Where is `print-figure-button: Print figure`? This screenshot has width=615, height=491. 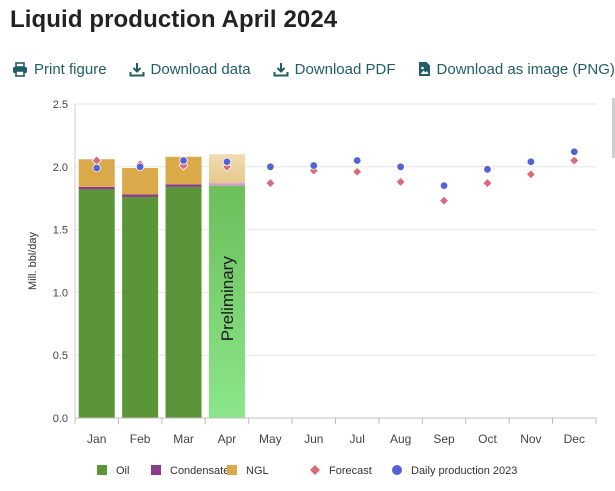 print-figure-button: Print figure is located at coordinates (59, 69).